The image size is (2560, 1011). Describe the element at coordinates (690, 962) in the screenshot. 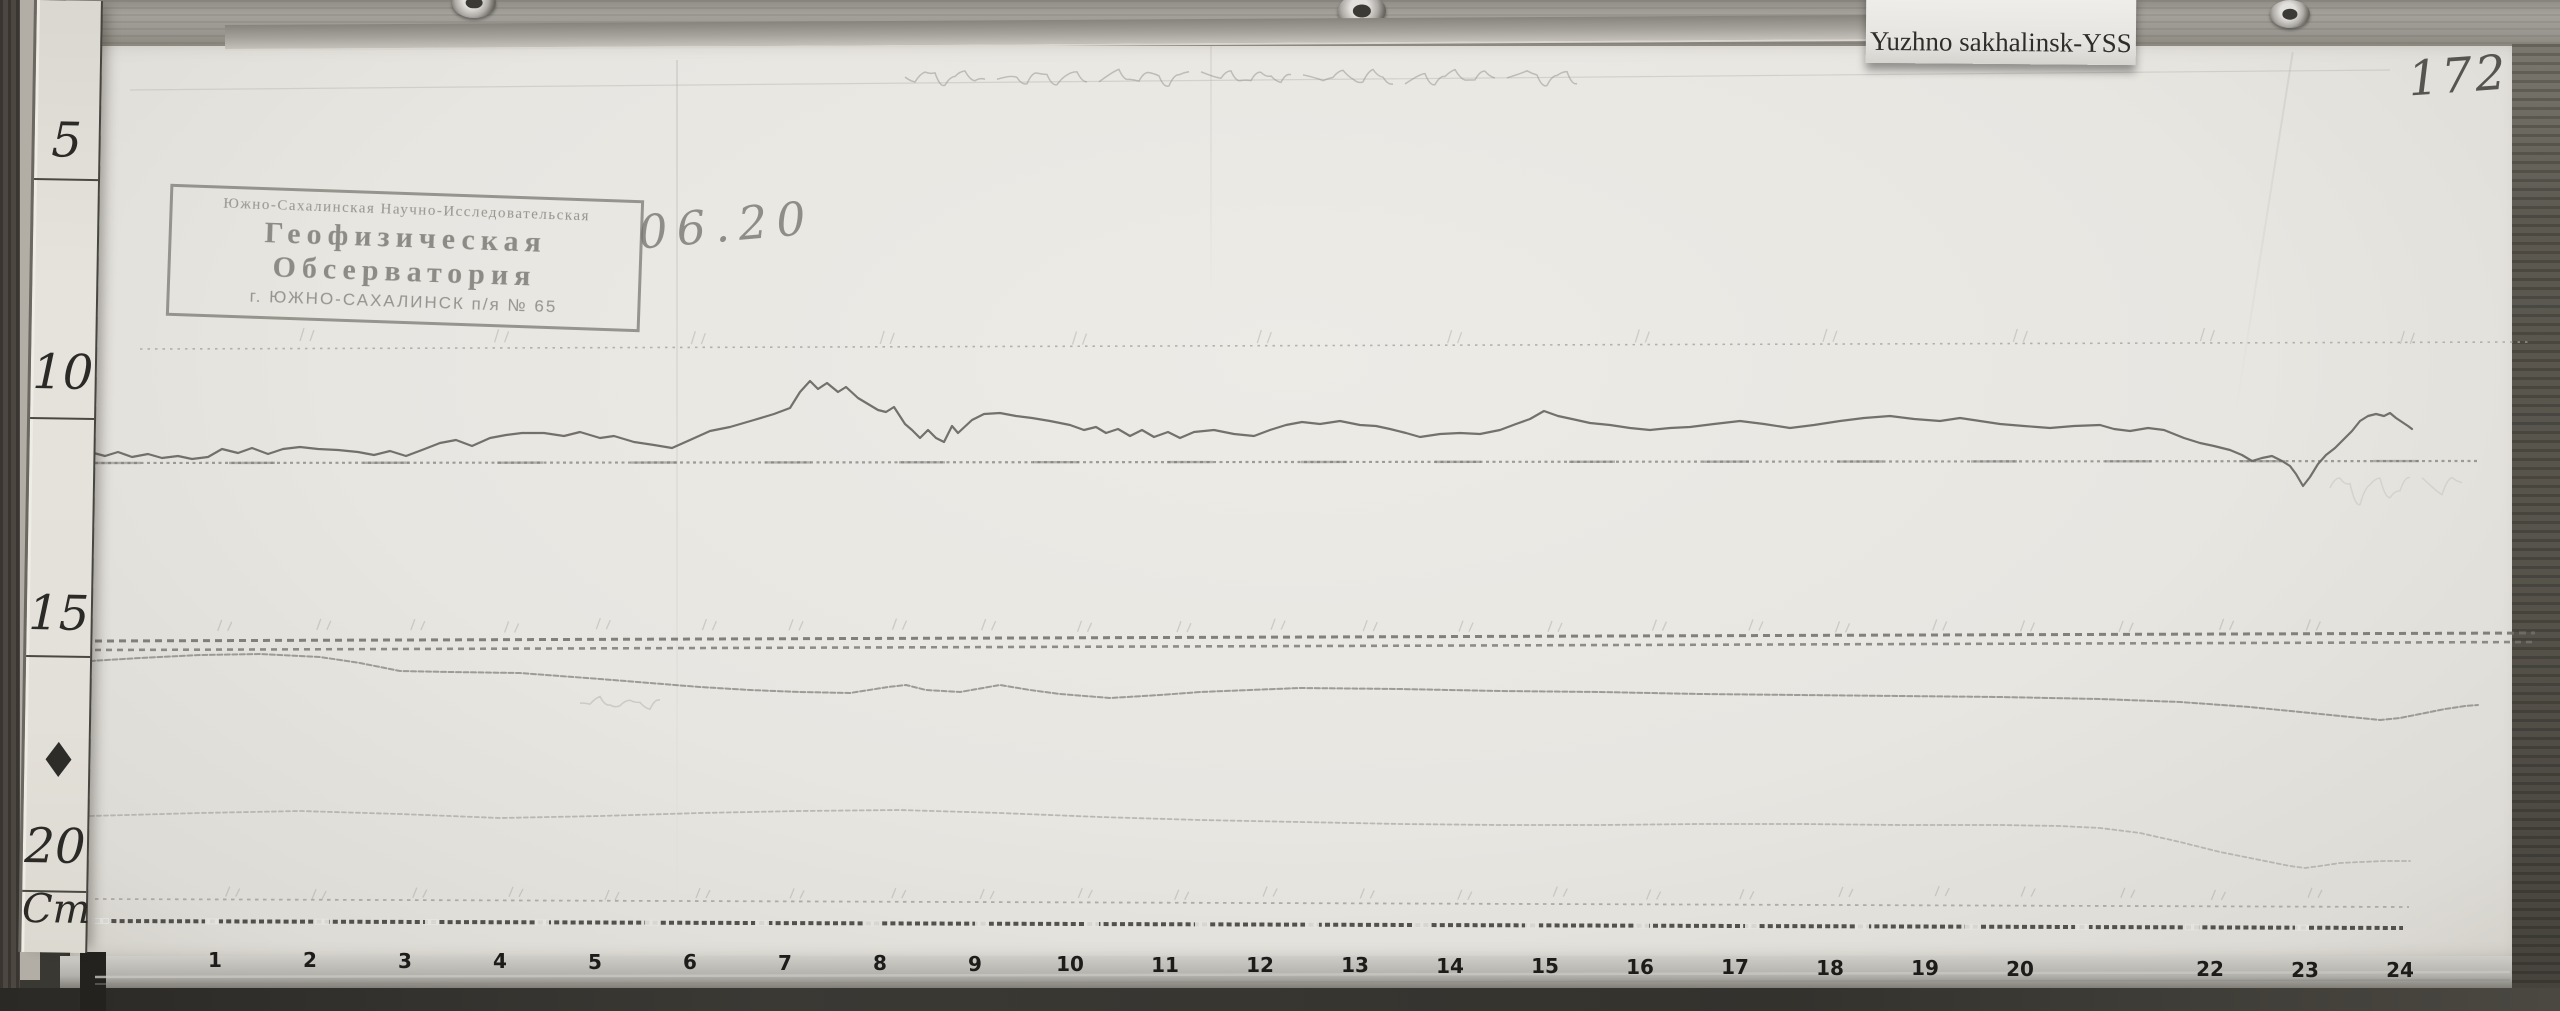

I see `hour-label-6: 6` at that location.